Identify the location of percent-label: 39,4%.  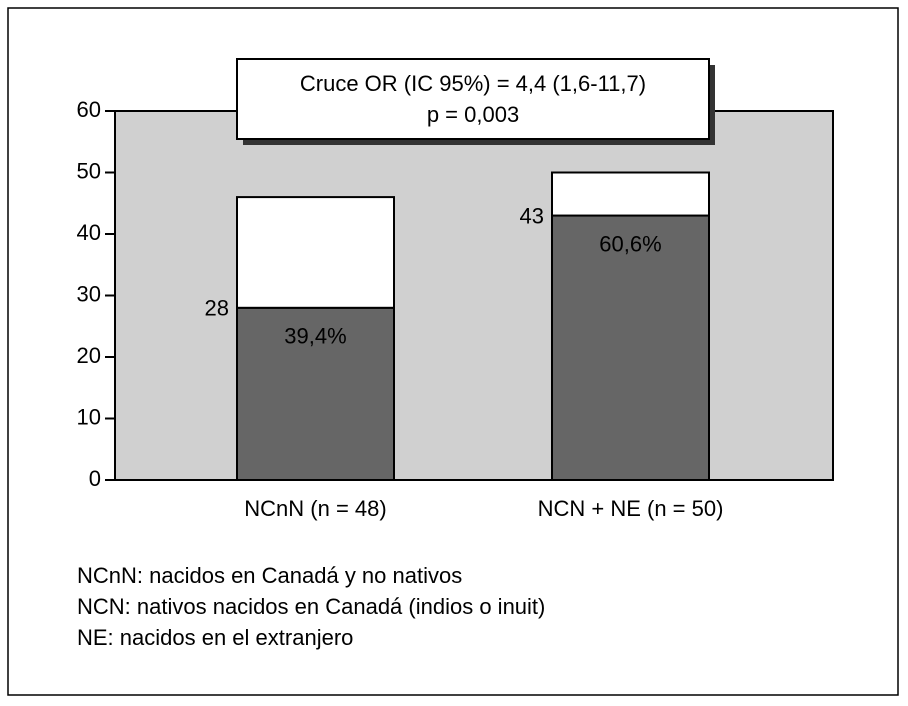
(315, 336).